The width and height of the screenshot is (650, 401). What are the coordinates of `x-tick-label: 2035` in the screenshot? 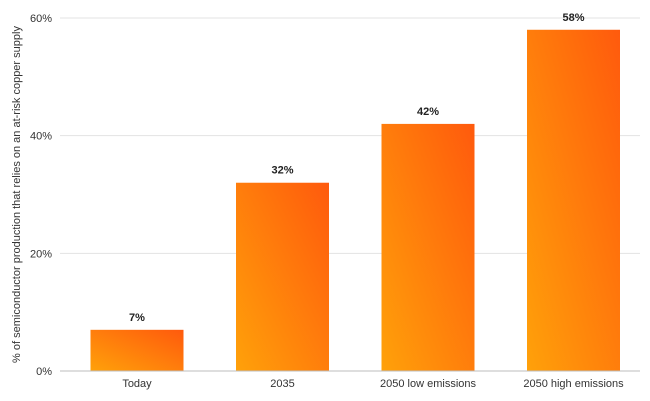 It's located at (282, 384).